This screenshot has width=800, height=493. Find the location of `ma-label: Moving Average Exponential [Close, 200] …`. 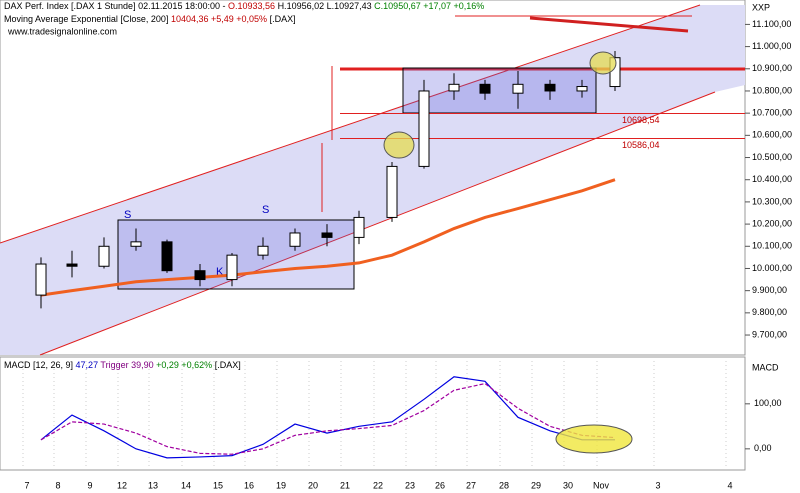

ma-label: Moving Average Exponential [Close, 200] … is located at coordinates (150, 19).